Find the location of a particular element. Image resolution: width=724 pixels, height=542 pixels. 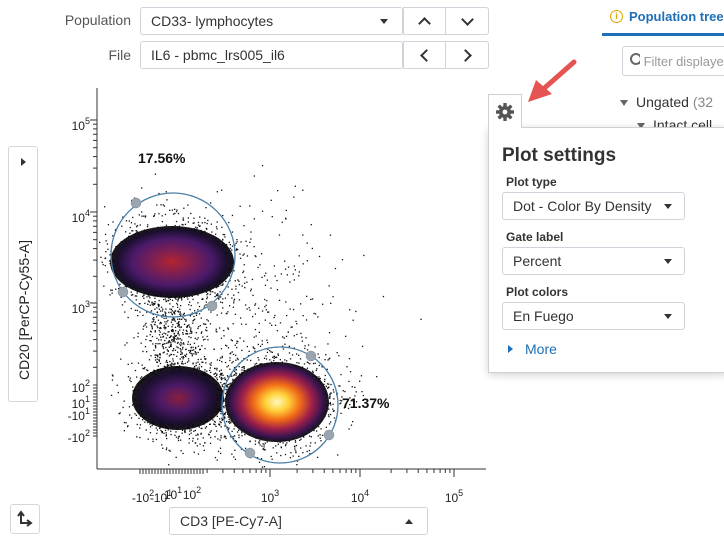

filter-placeholder: Filter displayed is located at coordinates (683, 61).